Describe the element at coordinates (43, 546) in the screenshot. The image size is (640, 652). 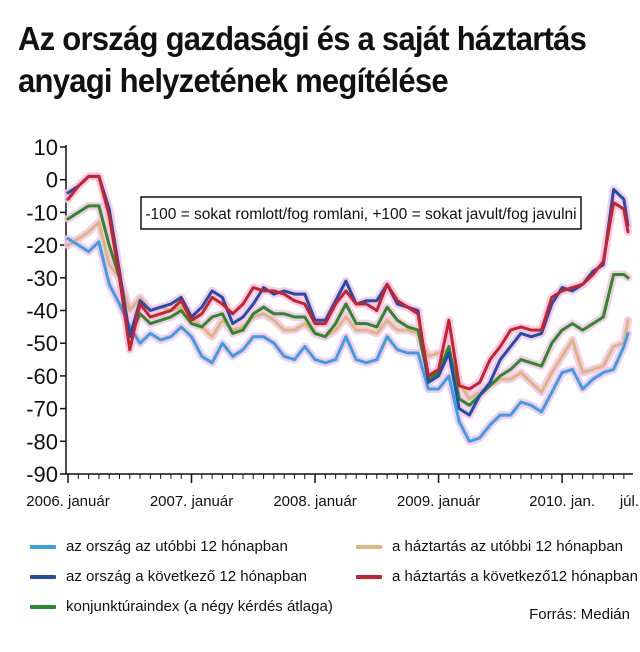
I see `legend-swatch-orszag-utobbi` at that location.